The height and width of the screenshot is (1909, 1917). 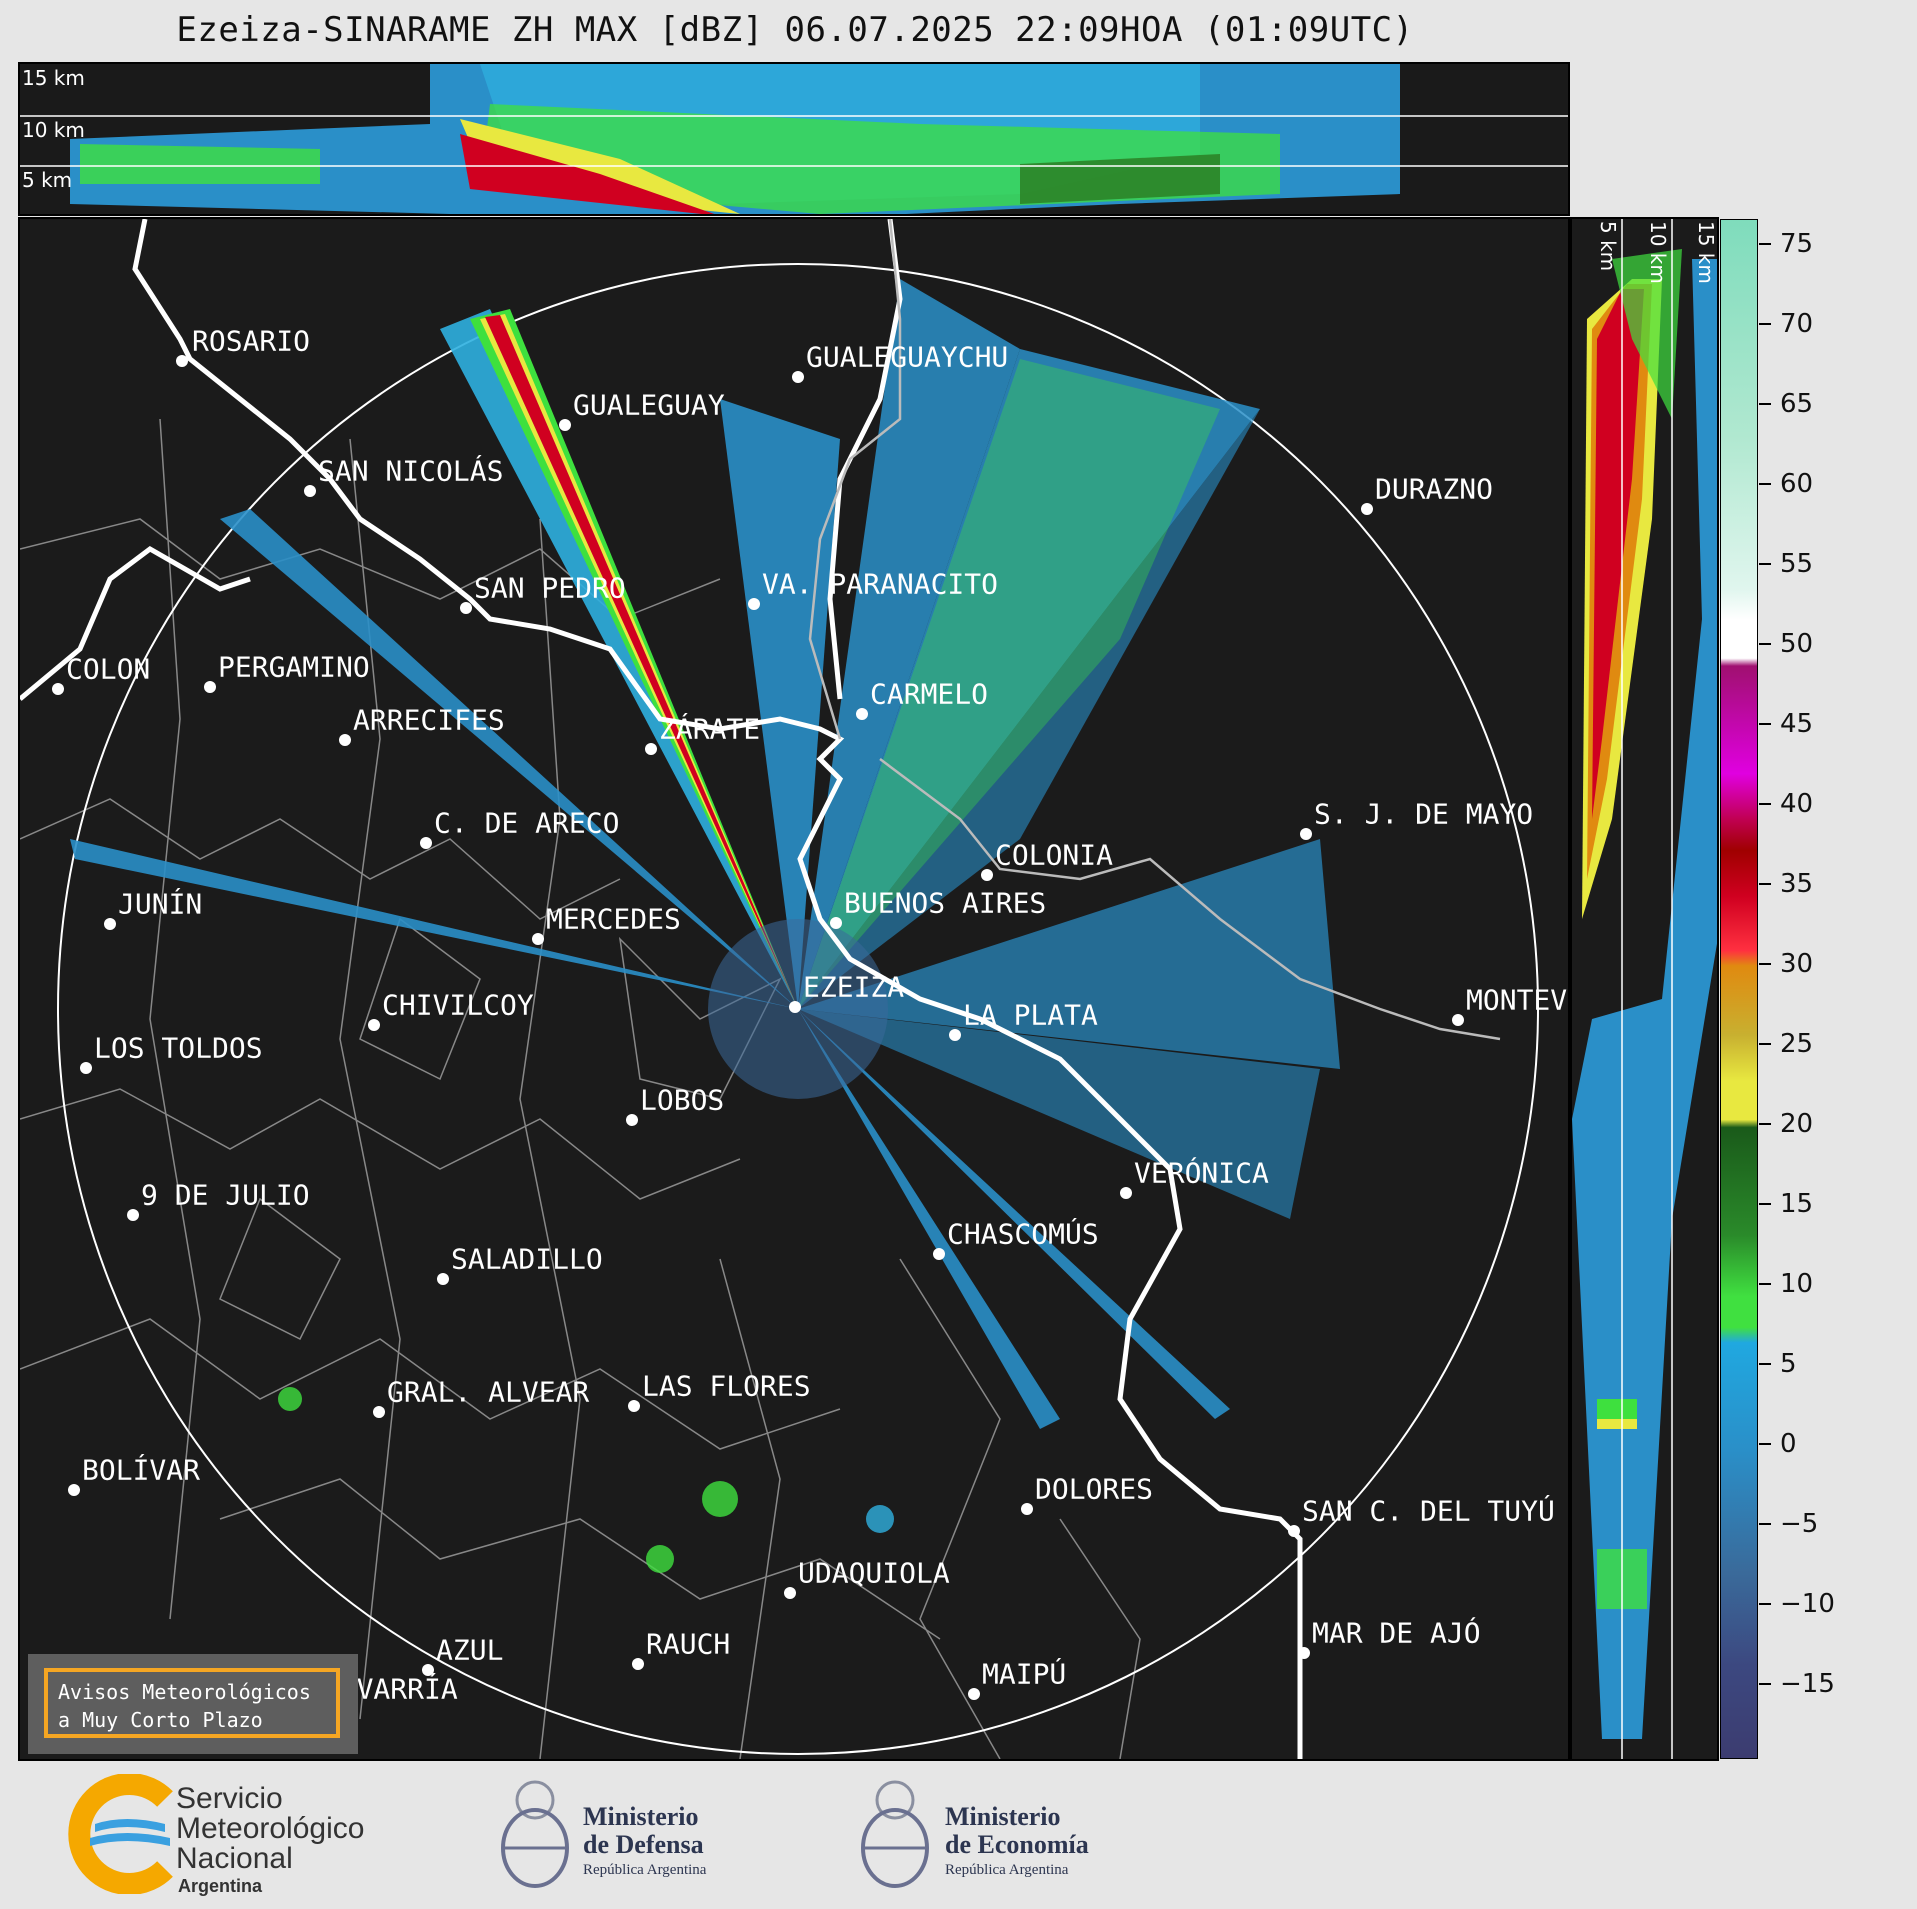 I want to click on economia-line-1: Ministerio, so click(x=1003, y=1816).